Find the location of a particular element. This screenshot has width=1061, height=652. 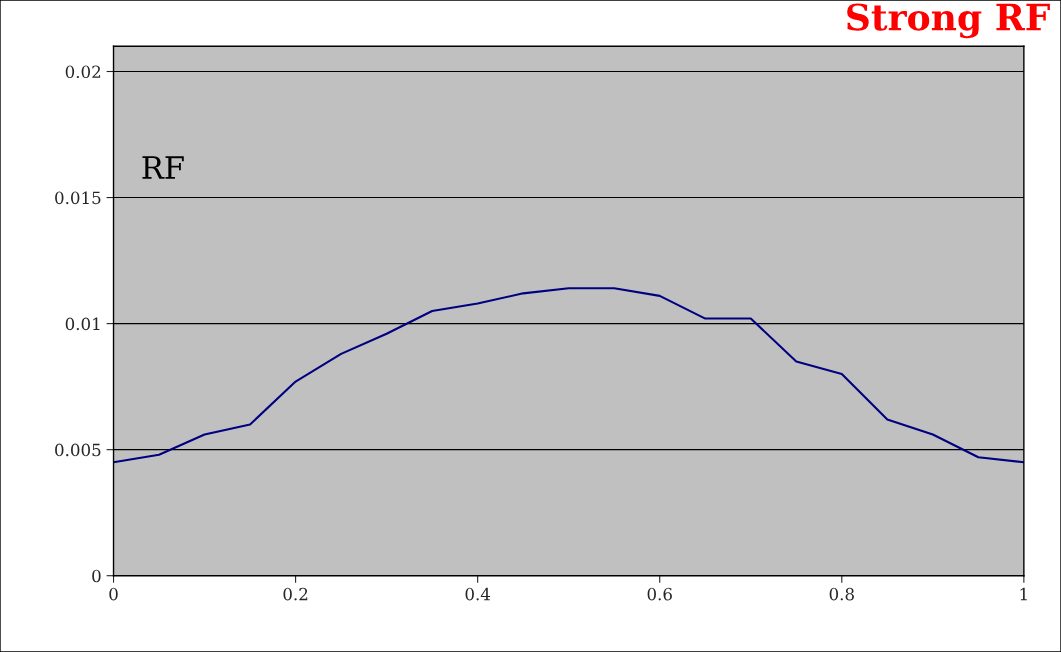

y-tick-label: 0.005 is located at coordinates (78, 450).